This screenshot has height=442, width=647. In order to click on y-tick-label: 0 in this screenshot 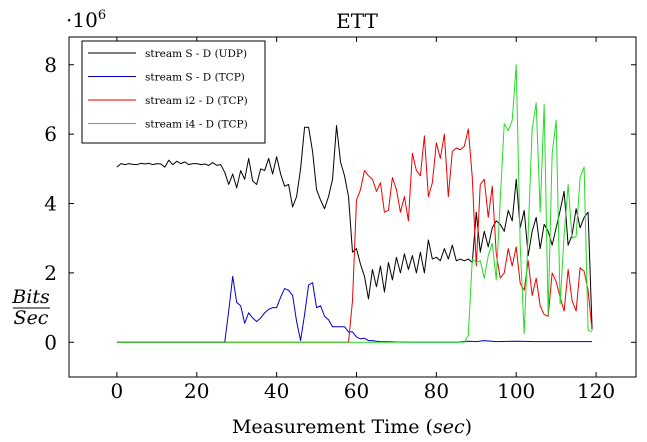, I will do `click(50, 342)`.